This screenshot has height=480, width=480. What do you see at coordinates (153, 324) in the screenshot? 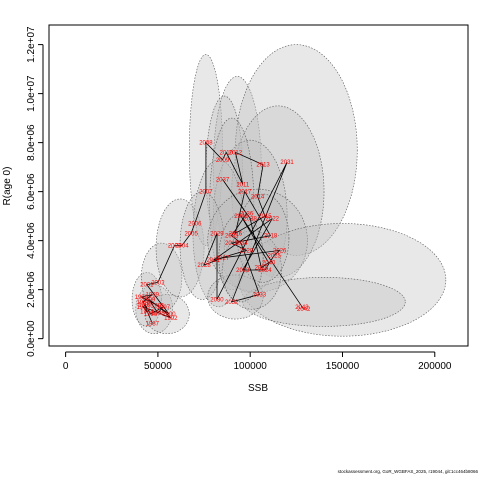
I see `year-point-label: 1987` at bounding box center [153, 324].